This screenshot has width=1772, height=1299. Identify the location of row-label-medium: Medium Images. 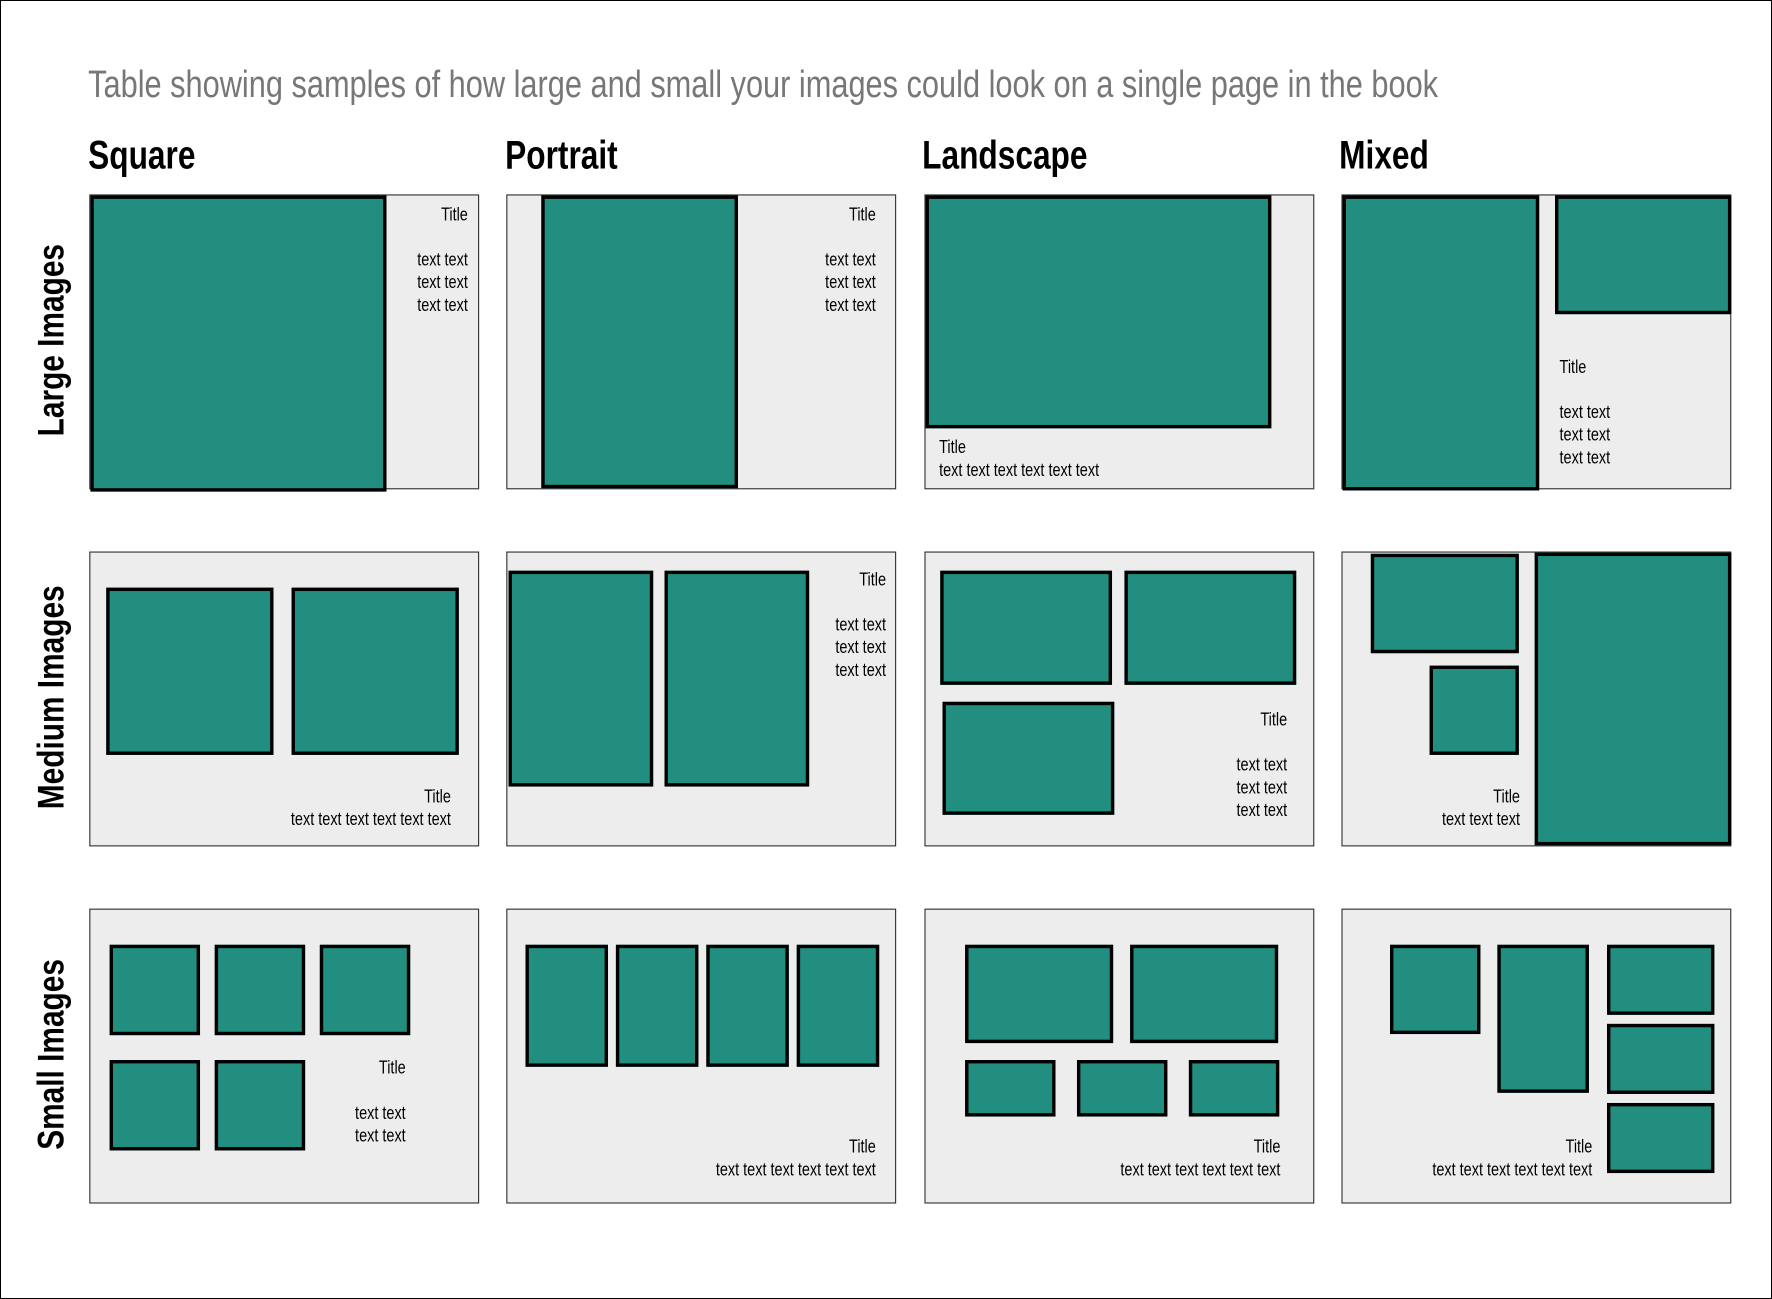
(50, 697).